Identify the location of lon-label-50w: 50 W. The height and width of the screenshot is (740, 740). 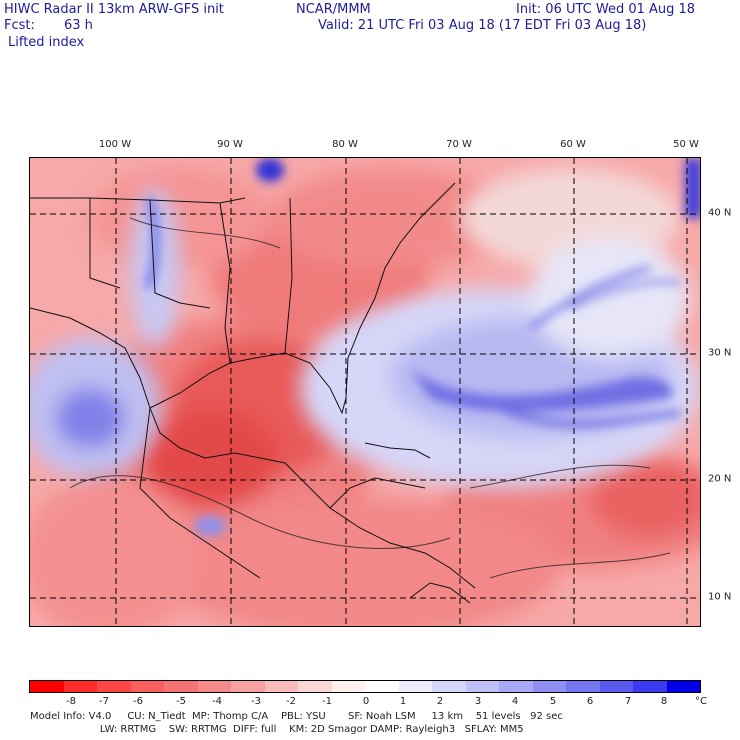
(686, 144).